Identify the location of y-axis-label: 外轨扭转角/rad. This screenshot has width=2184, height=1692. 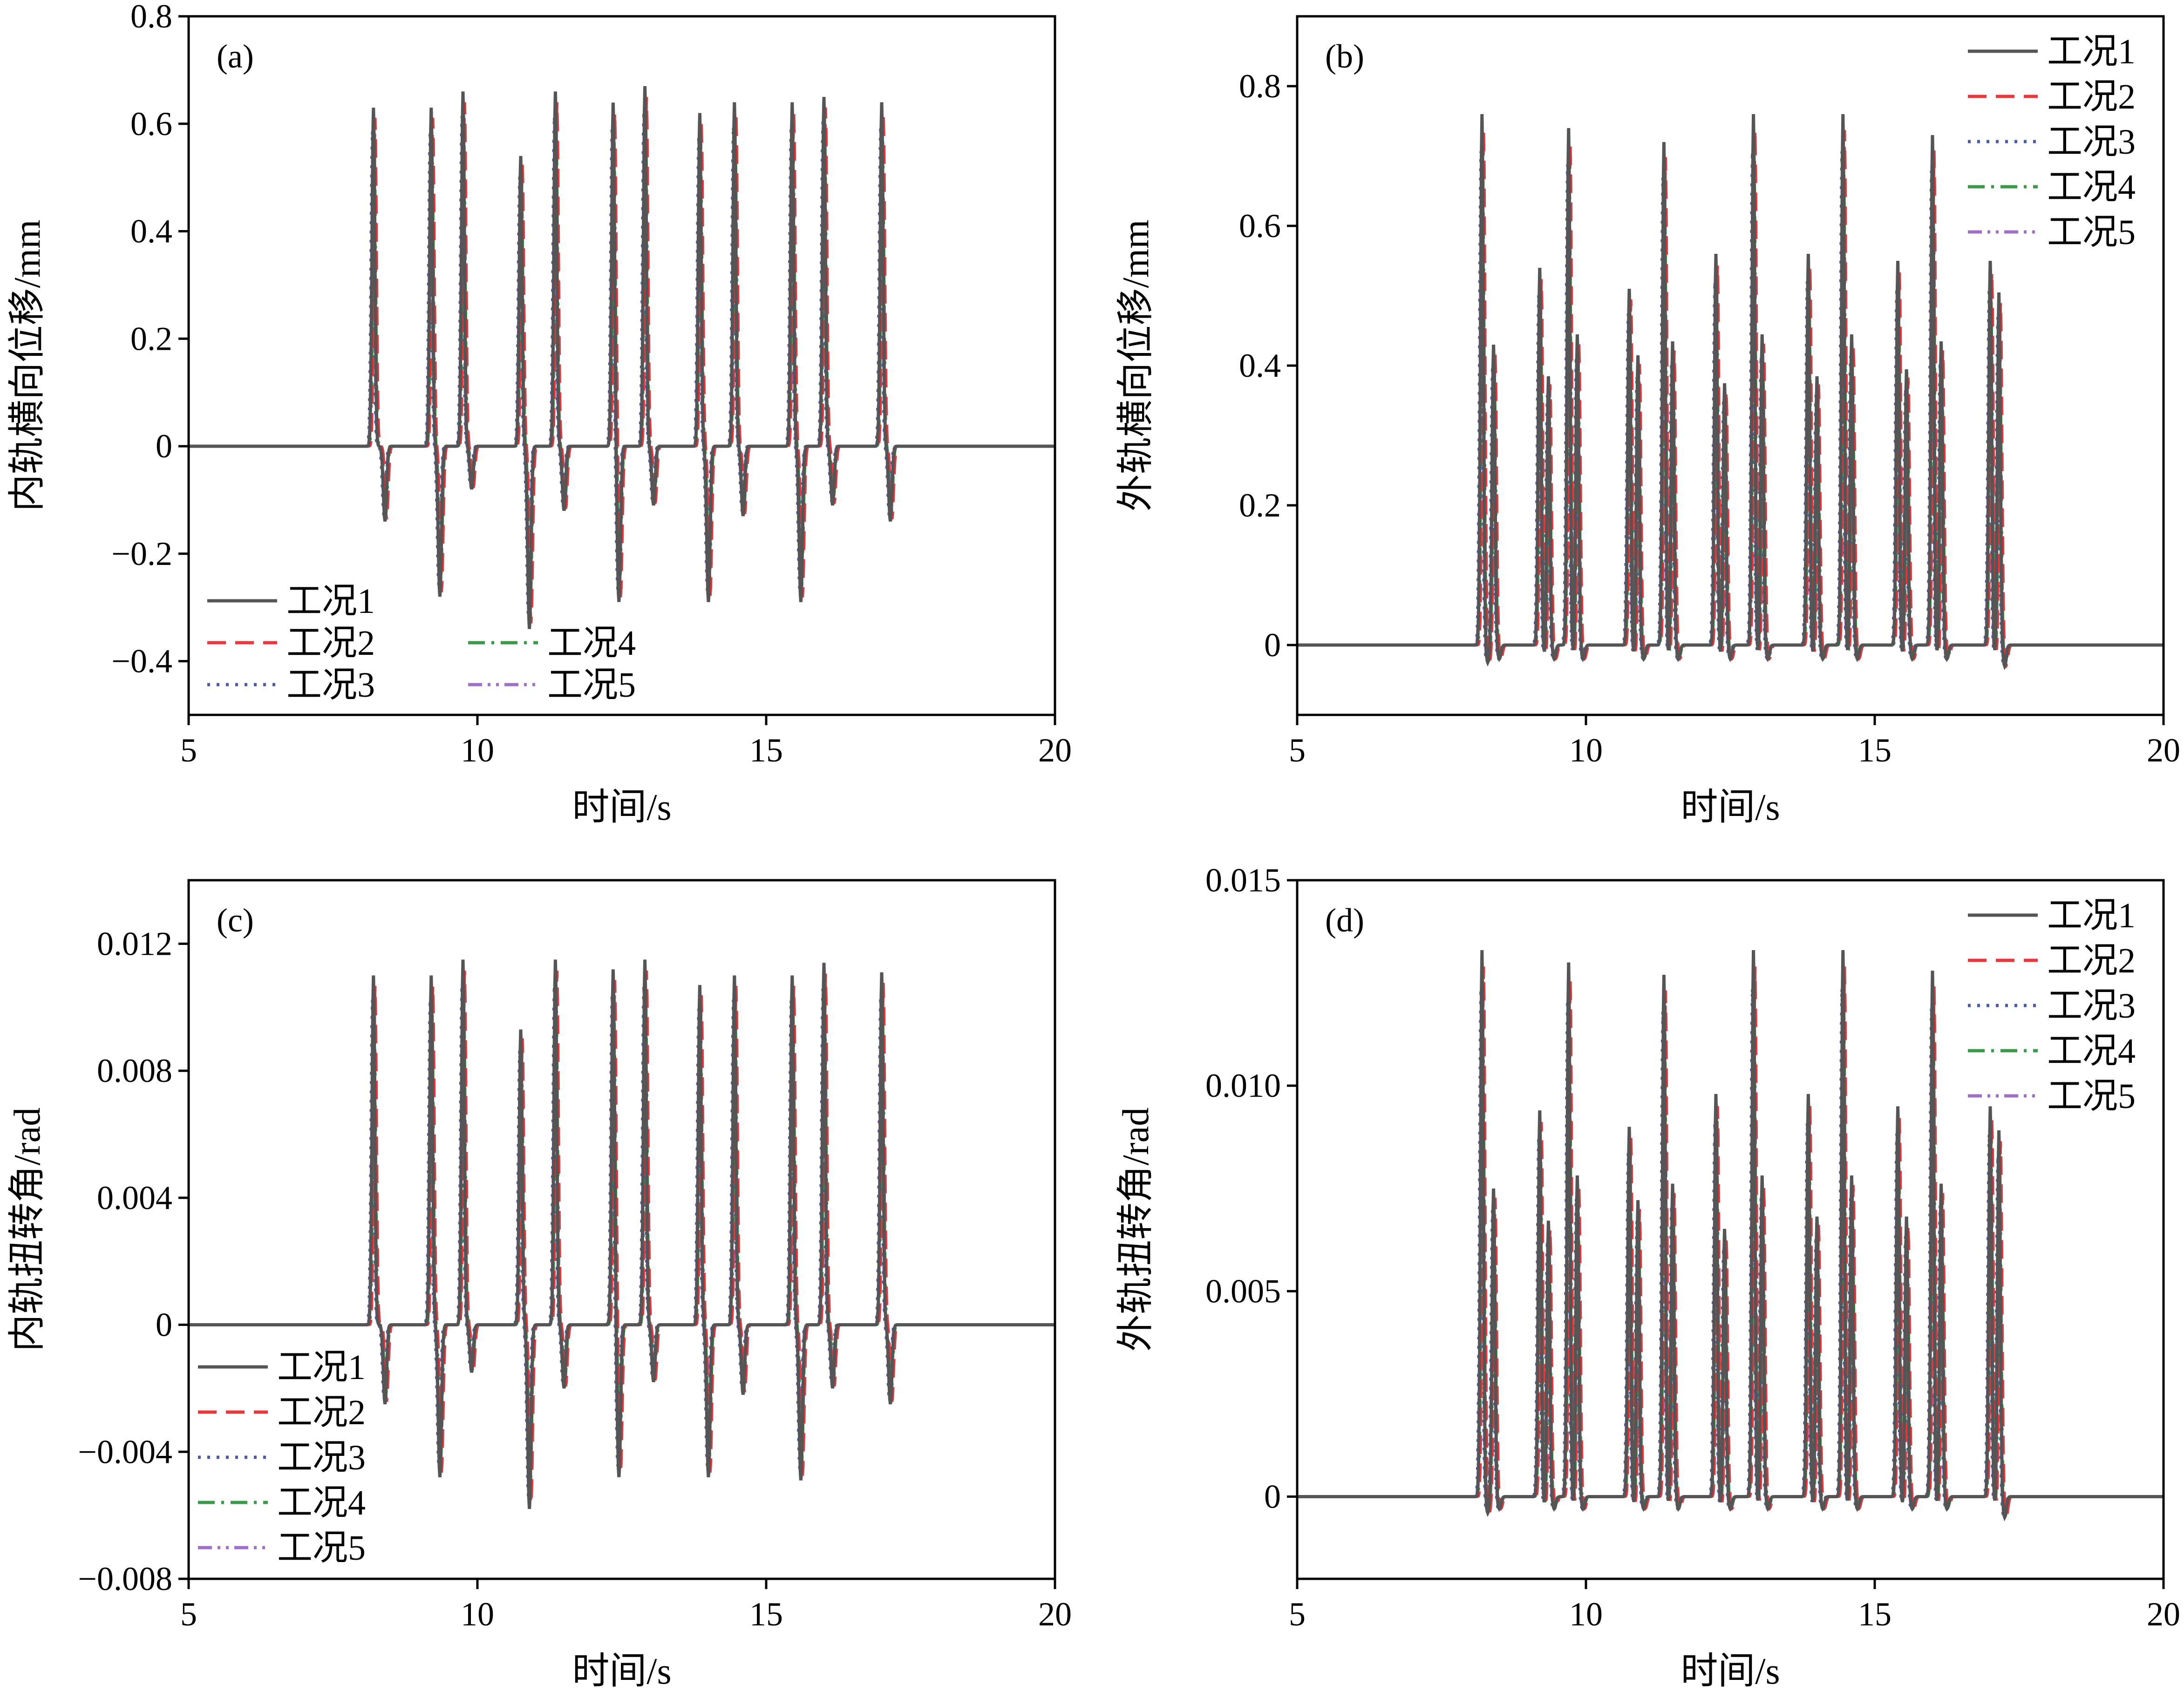
(1136, 1230).